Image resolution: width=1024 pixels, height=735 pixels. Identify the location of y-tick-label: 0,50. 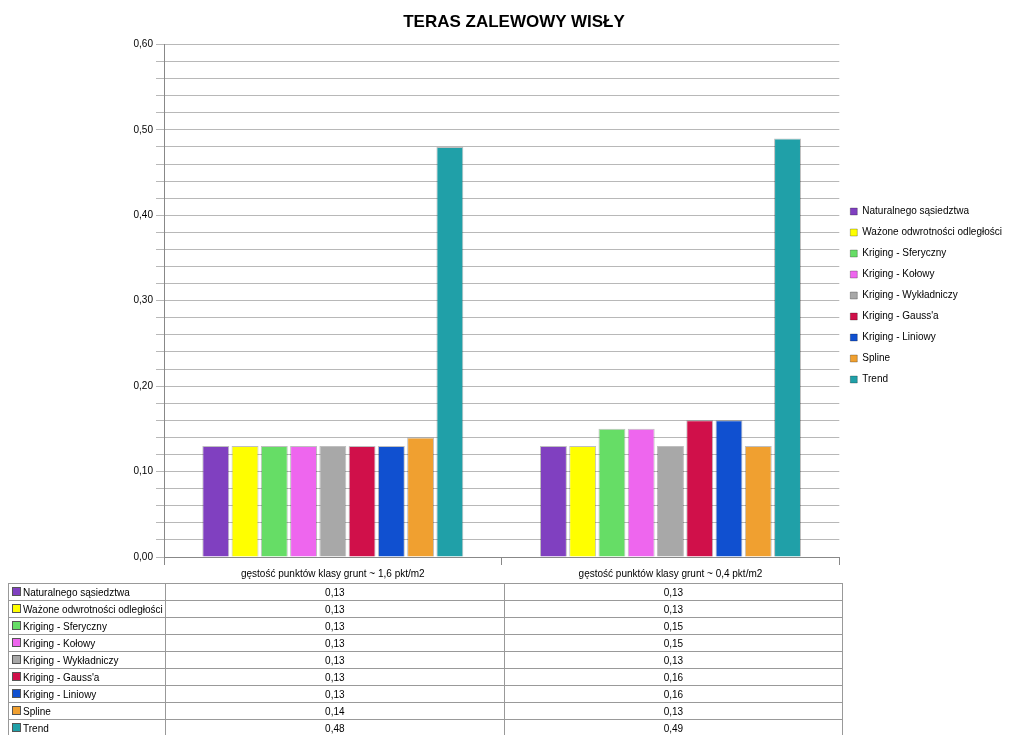
(143, 129).